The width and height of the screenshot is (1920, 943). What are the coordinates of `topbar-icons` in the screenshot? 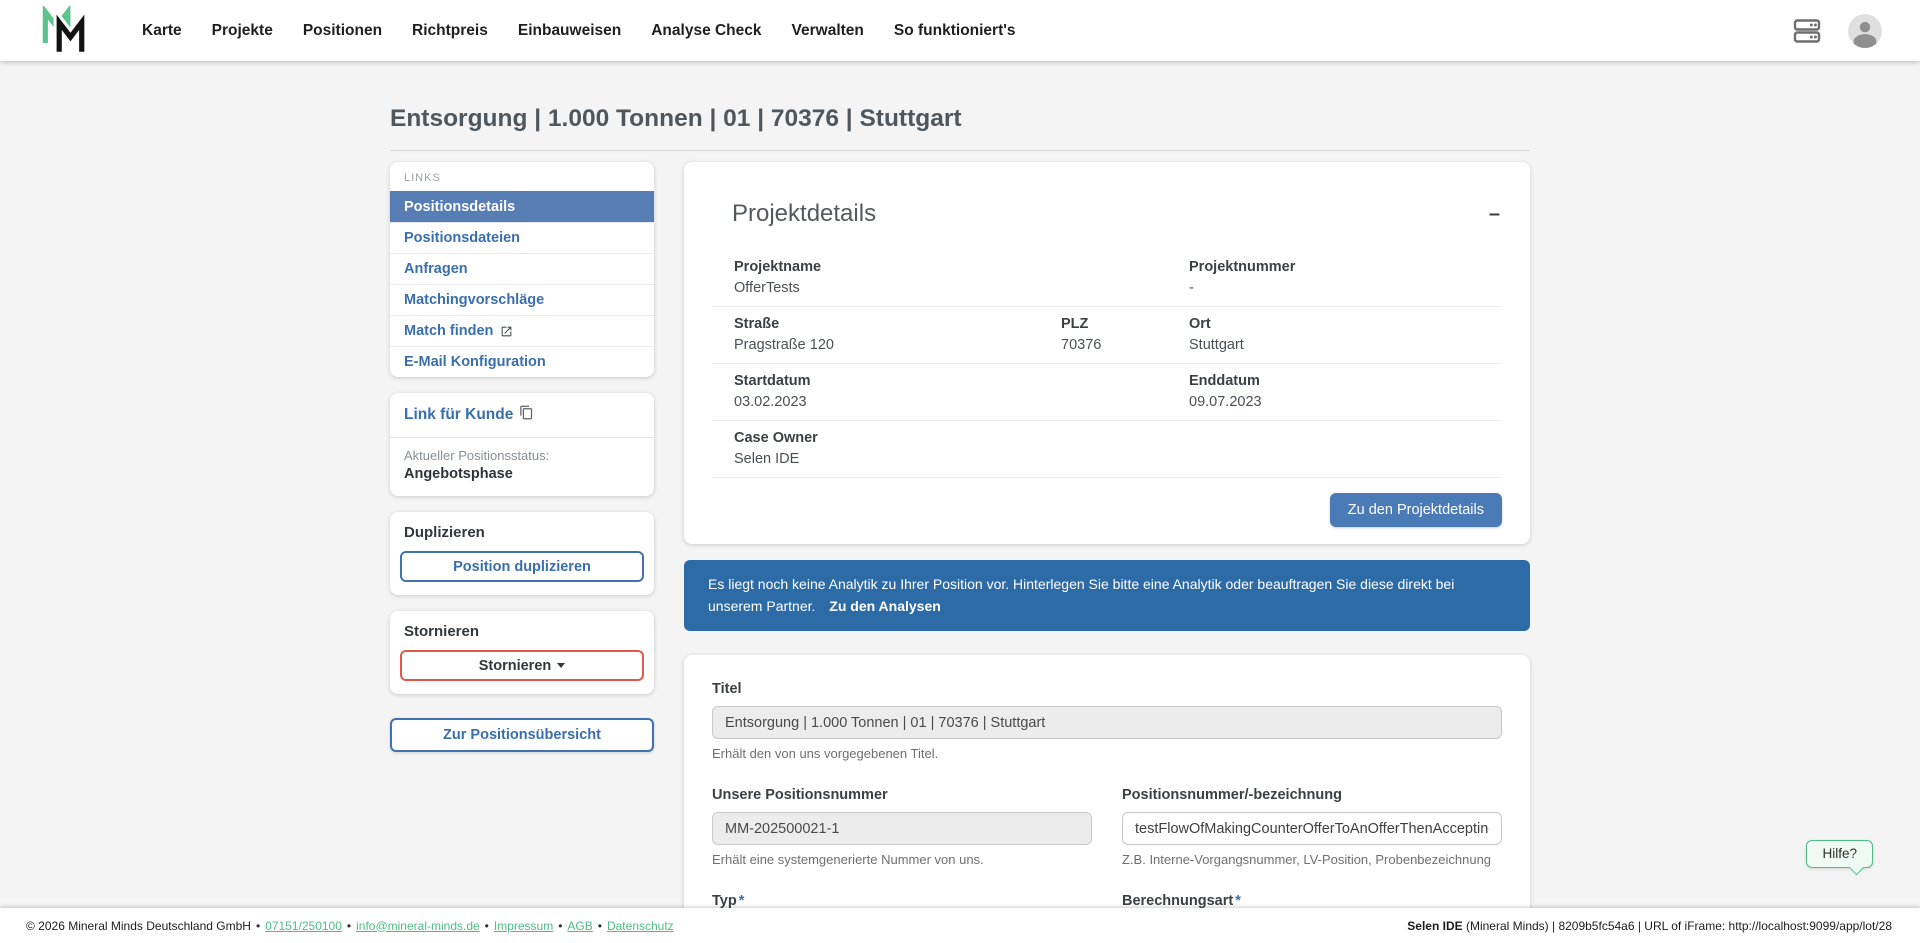 It's located at (1837, 30).